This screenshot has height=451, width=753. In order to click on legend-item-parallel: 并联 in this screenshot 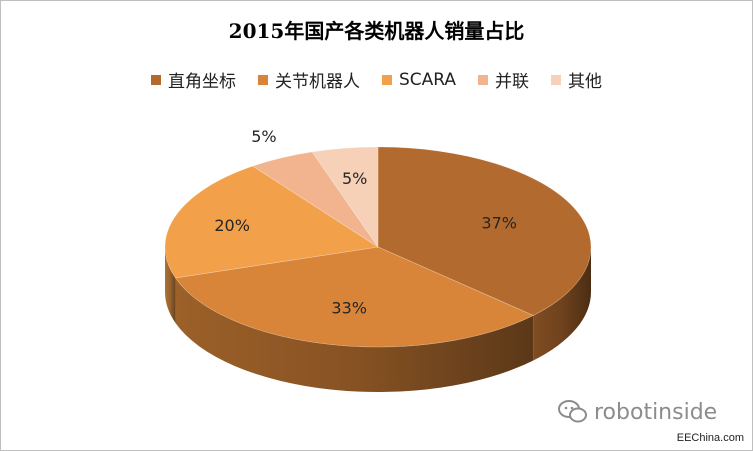, I will do `click(503, 79)`.